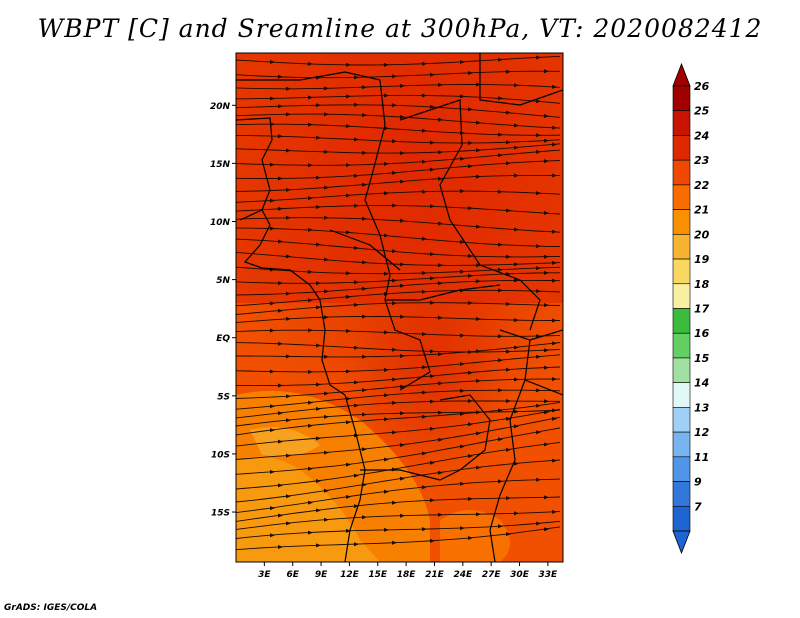  What do you see at coordinates (702, 160) in the screenshot?
I see `colorbar-label: 23` at bounding box center [702, 160].